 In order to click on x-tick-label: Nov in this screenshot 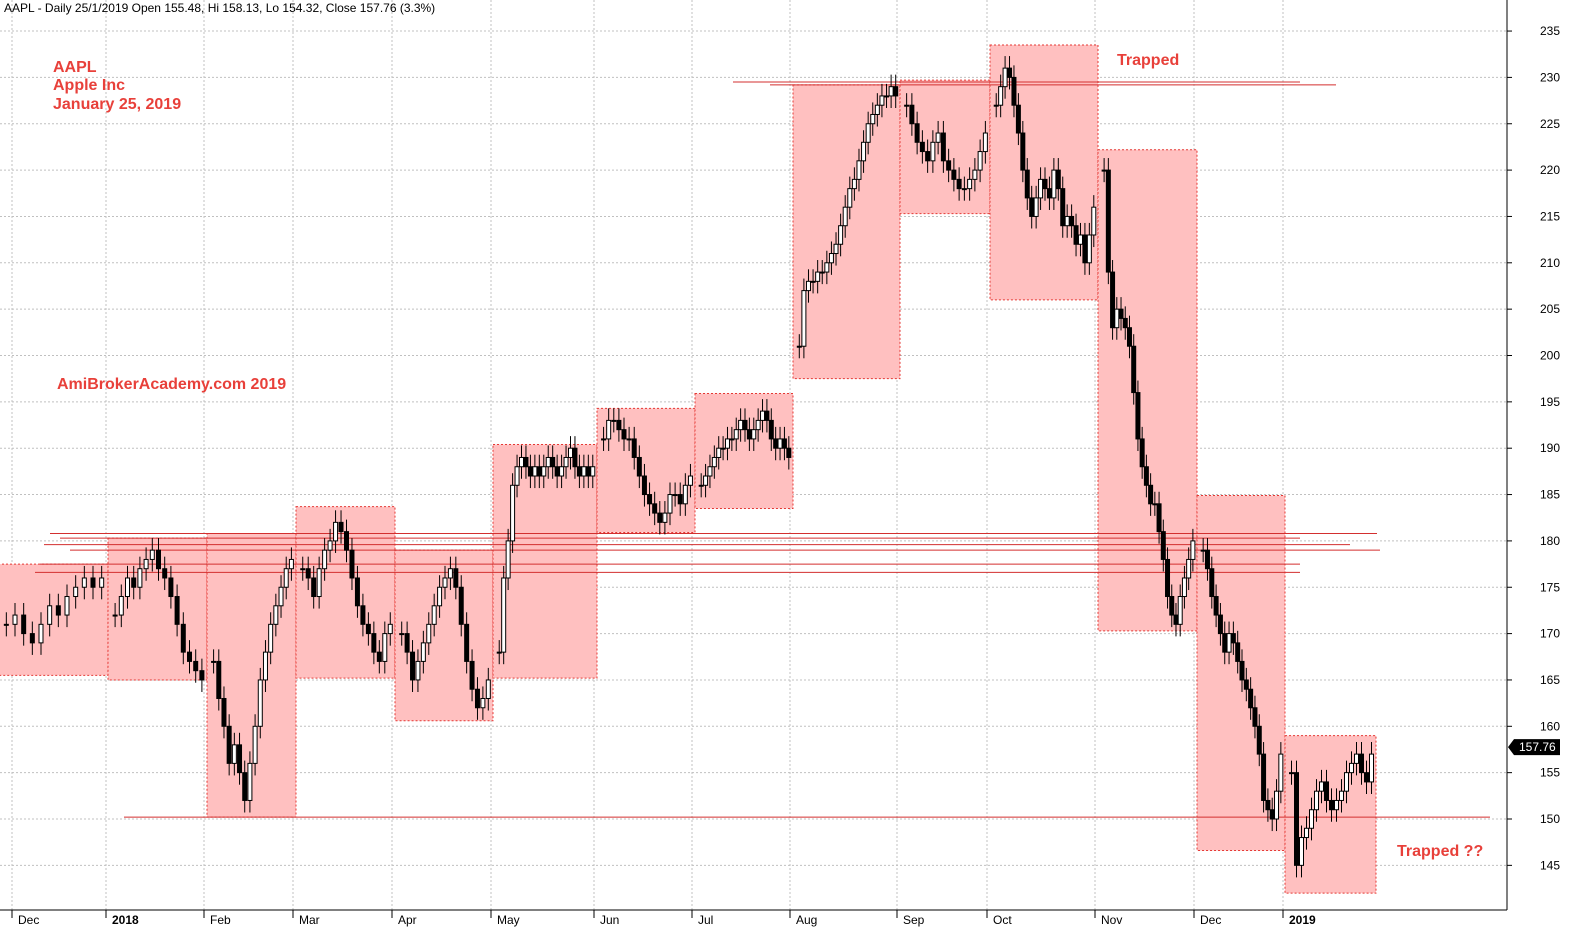, I will do `click(1111, 920)`.